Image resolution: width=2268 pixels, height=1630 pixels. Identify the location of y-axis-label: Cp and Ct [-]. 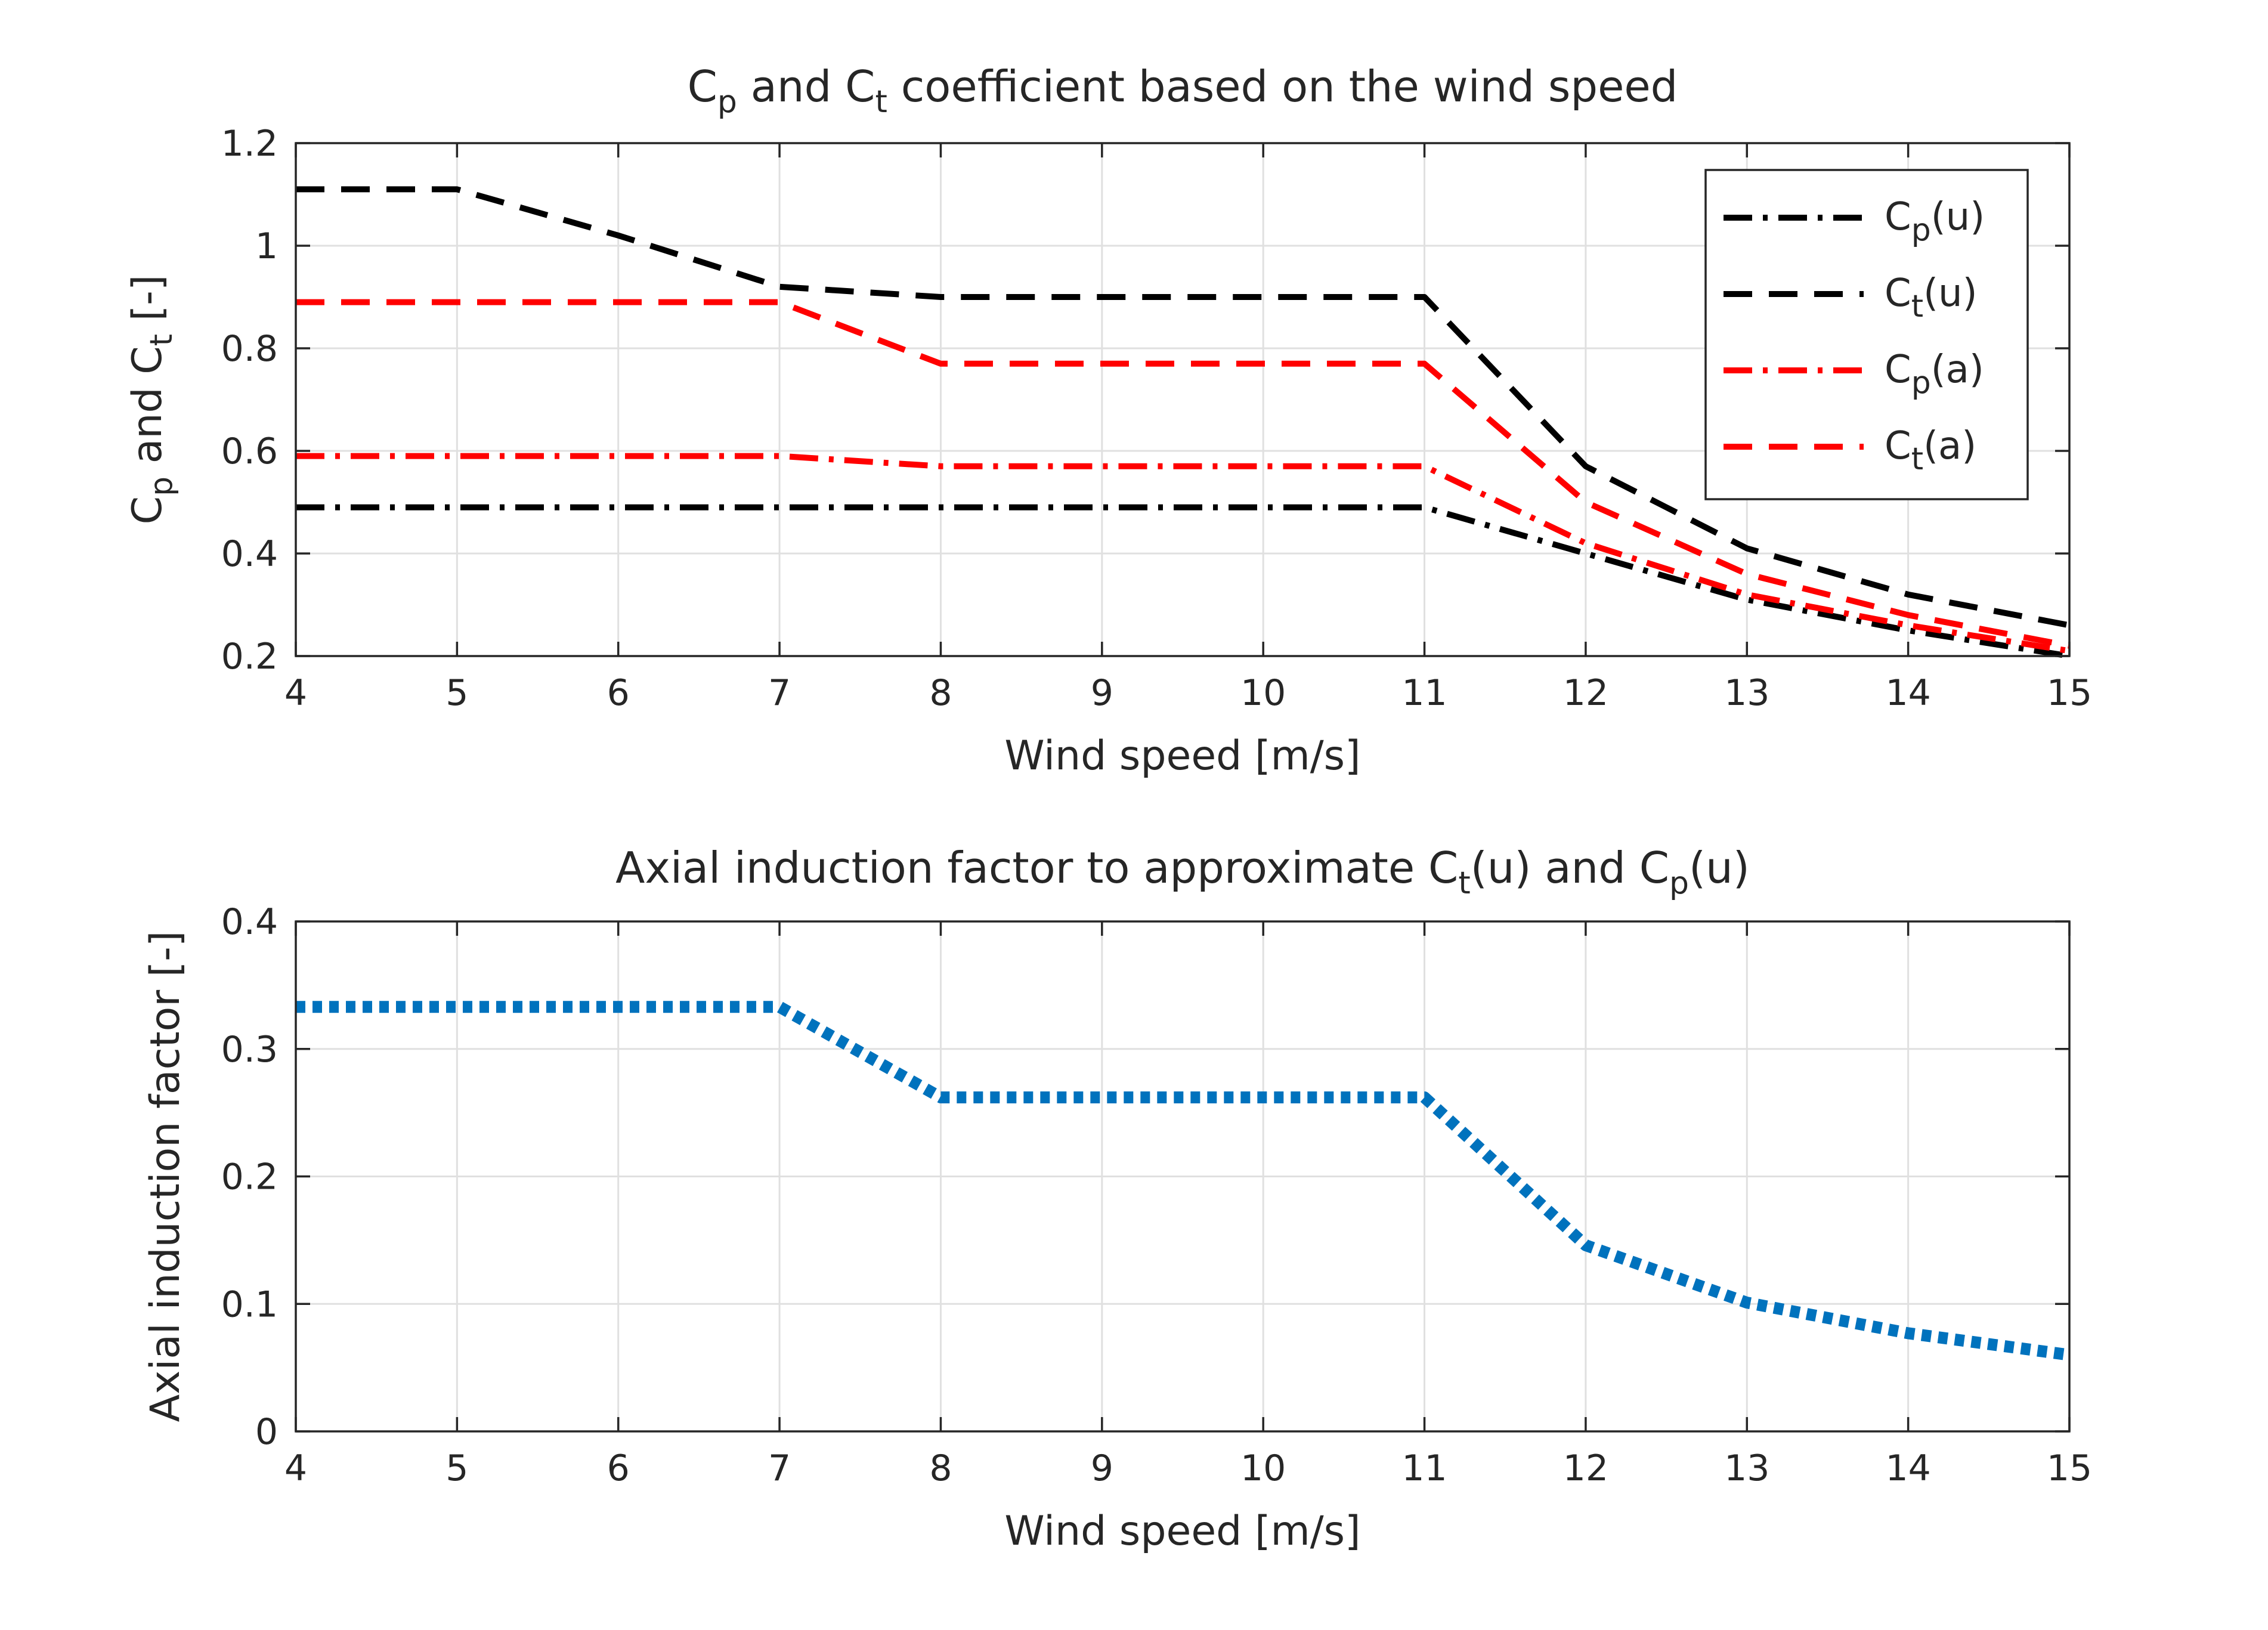
(152, 400).